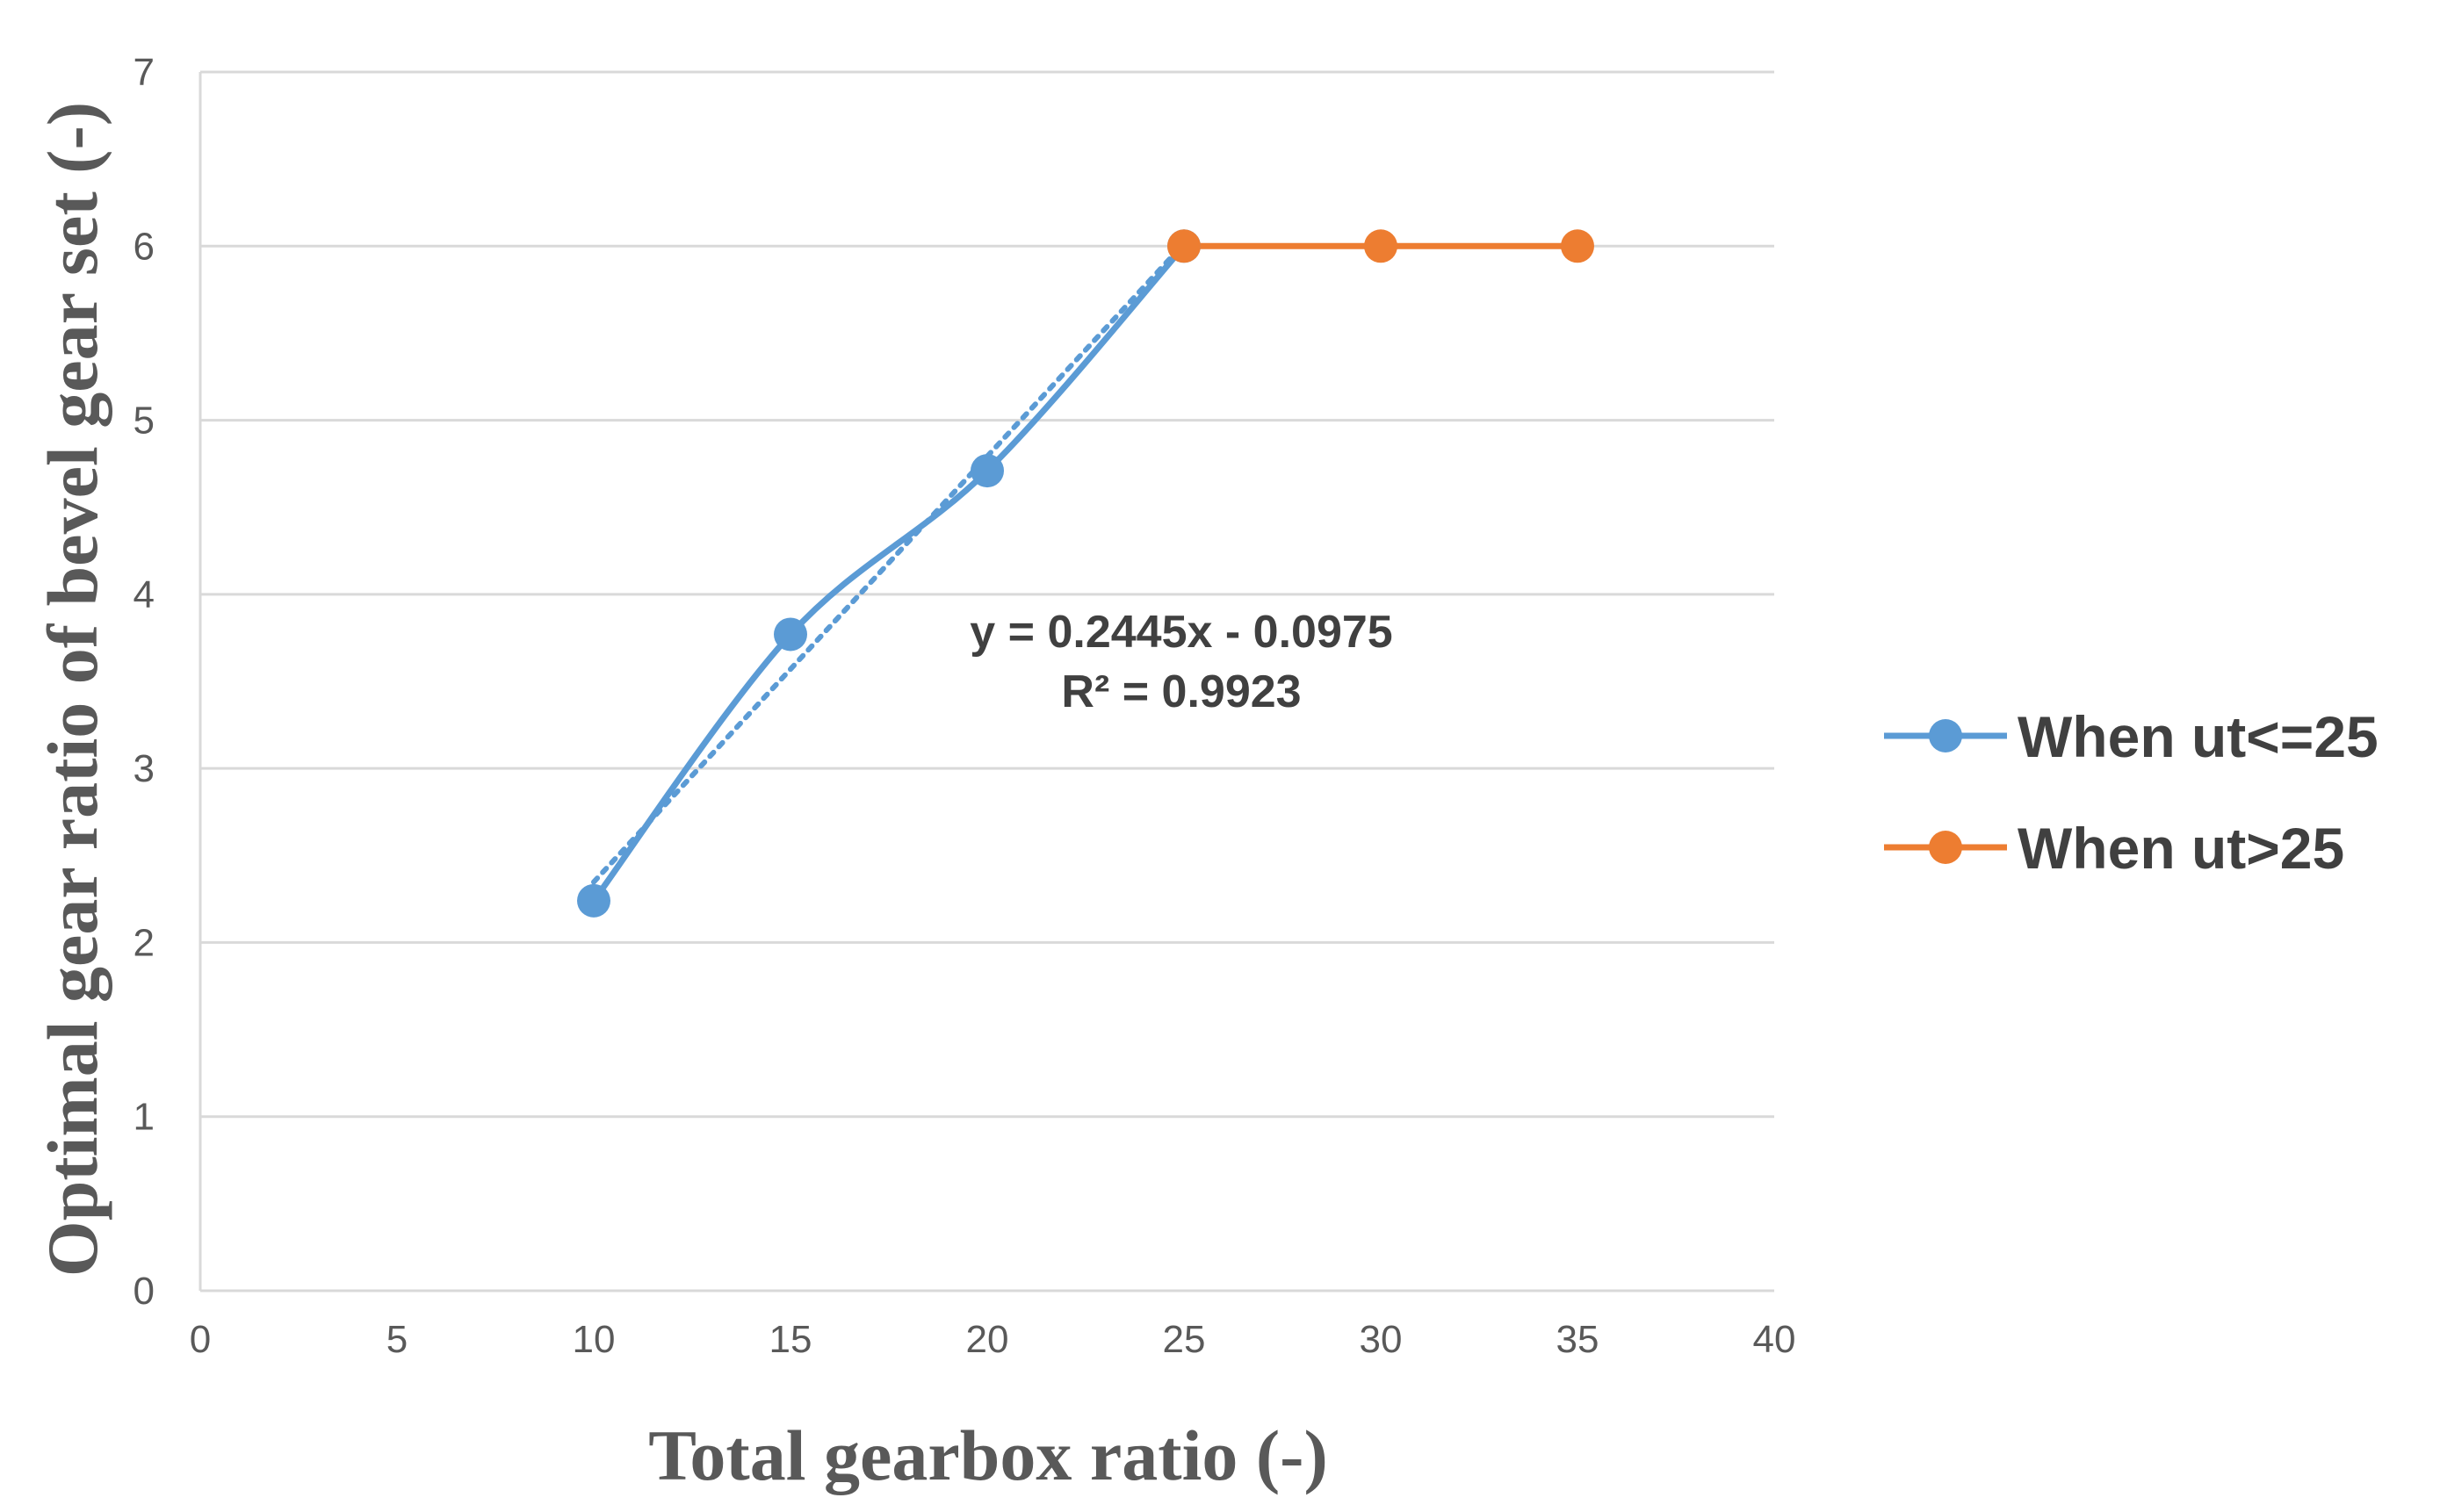 The width and height of the screenshot is (2440, 1512). What do you see at coordinates (144, 1291) in the screenshot?
I see `y-tick-label-0: 0` at bounding box center [144, 1291].